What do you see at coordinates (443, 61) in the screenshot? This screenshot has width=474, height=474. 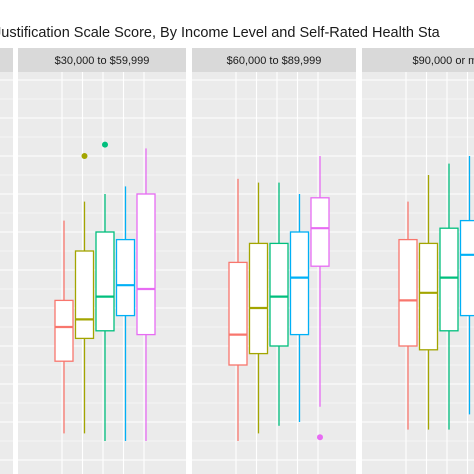 I see `facet-strip-label: $90,000 or mo` at bounding box center [443, 61].